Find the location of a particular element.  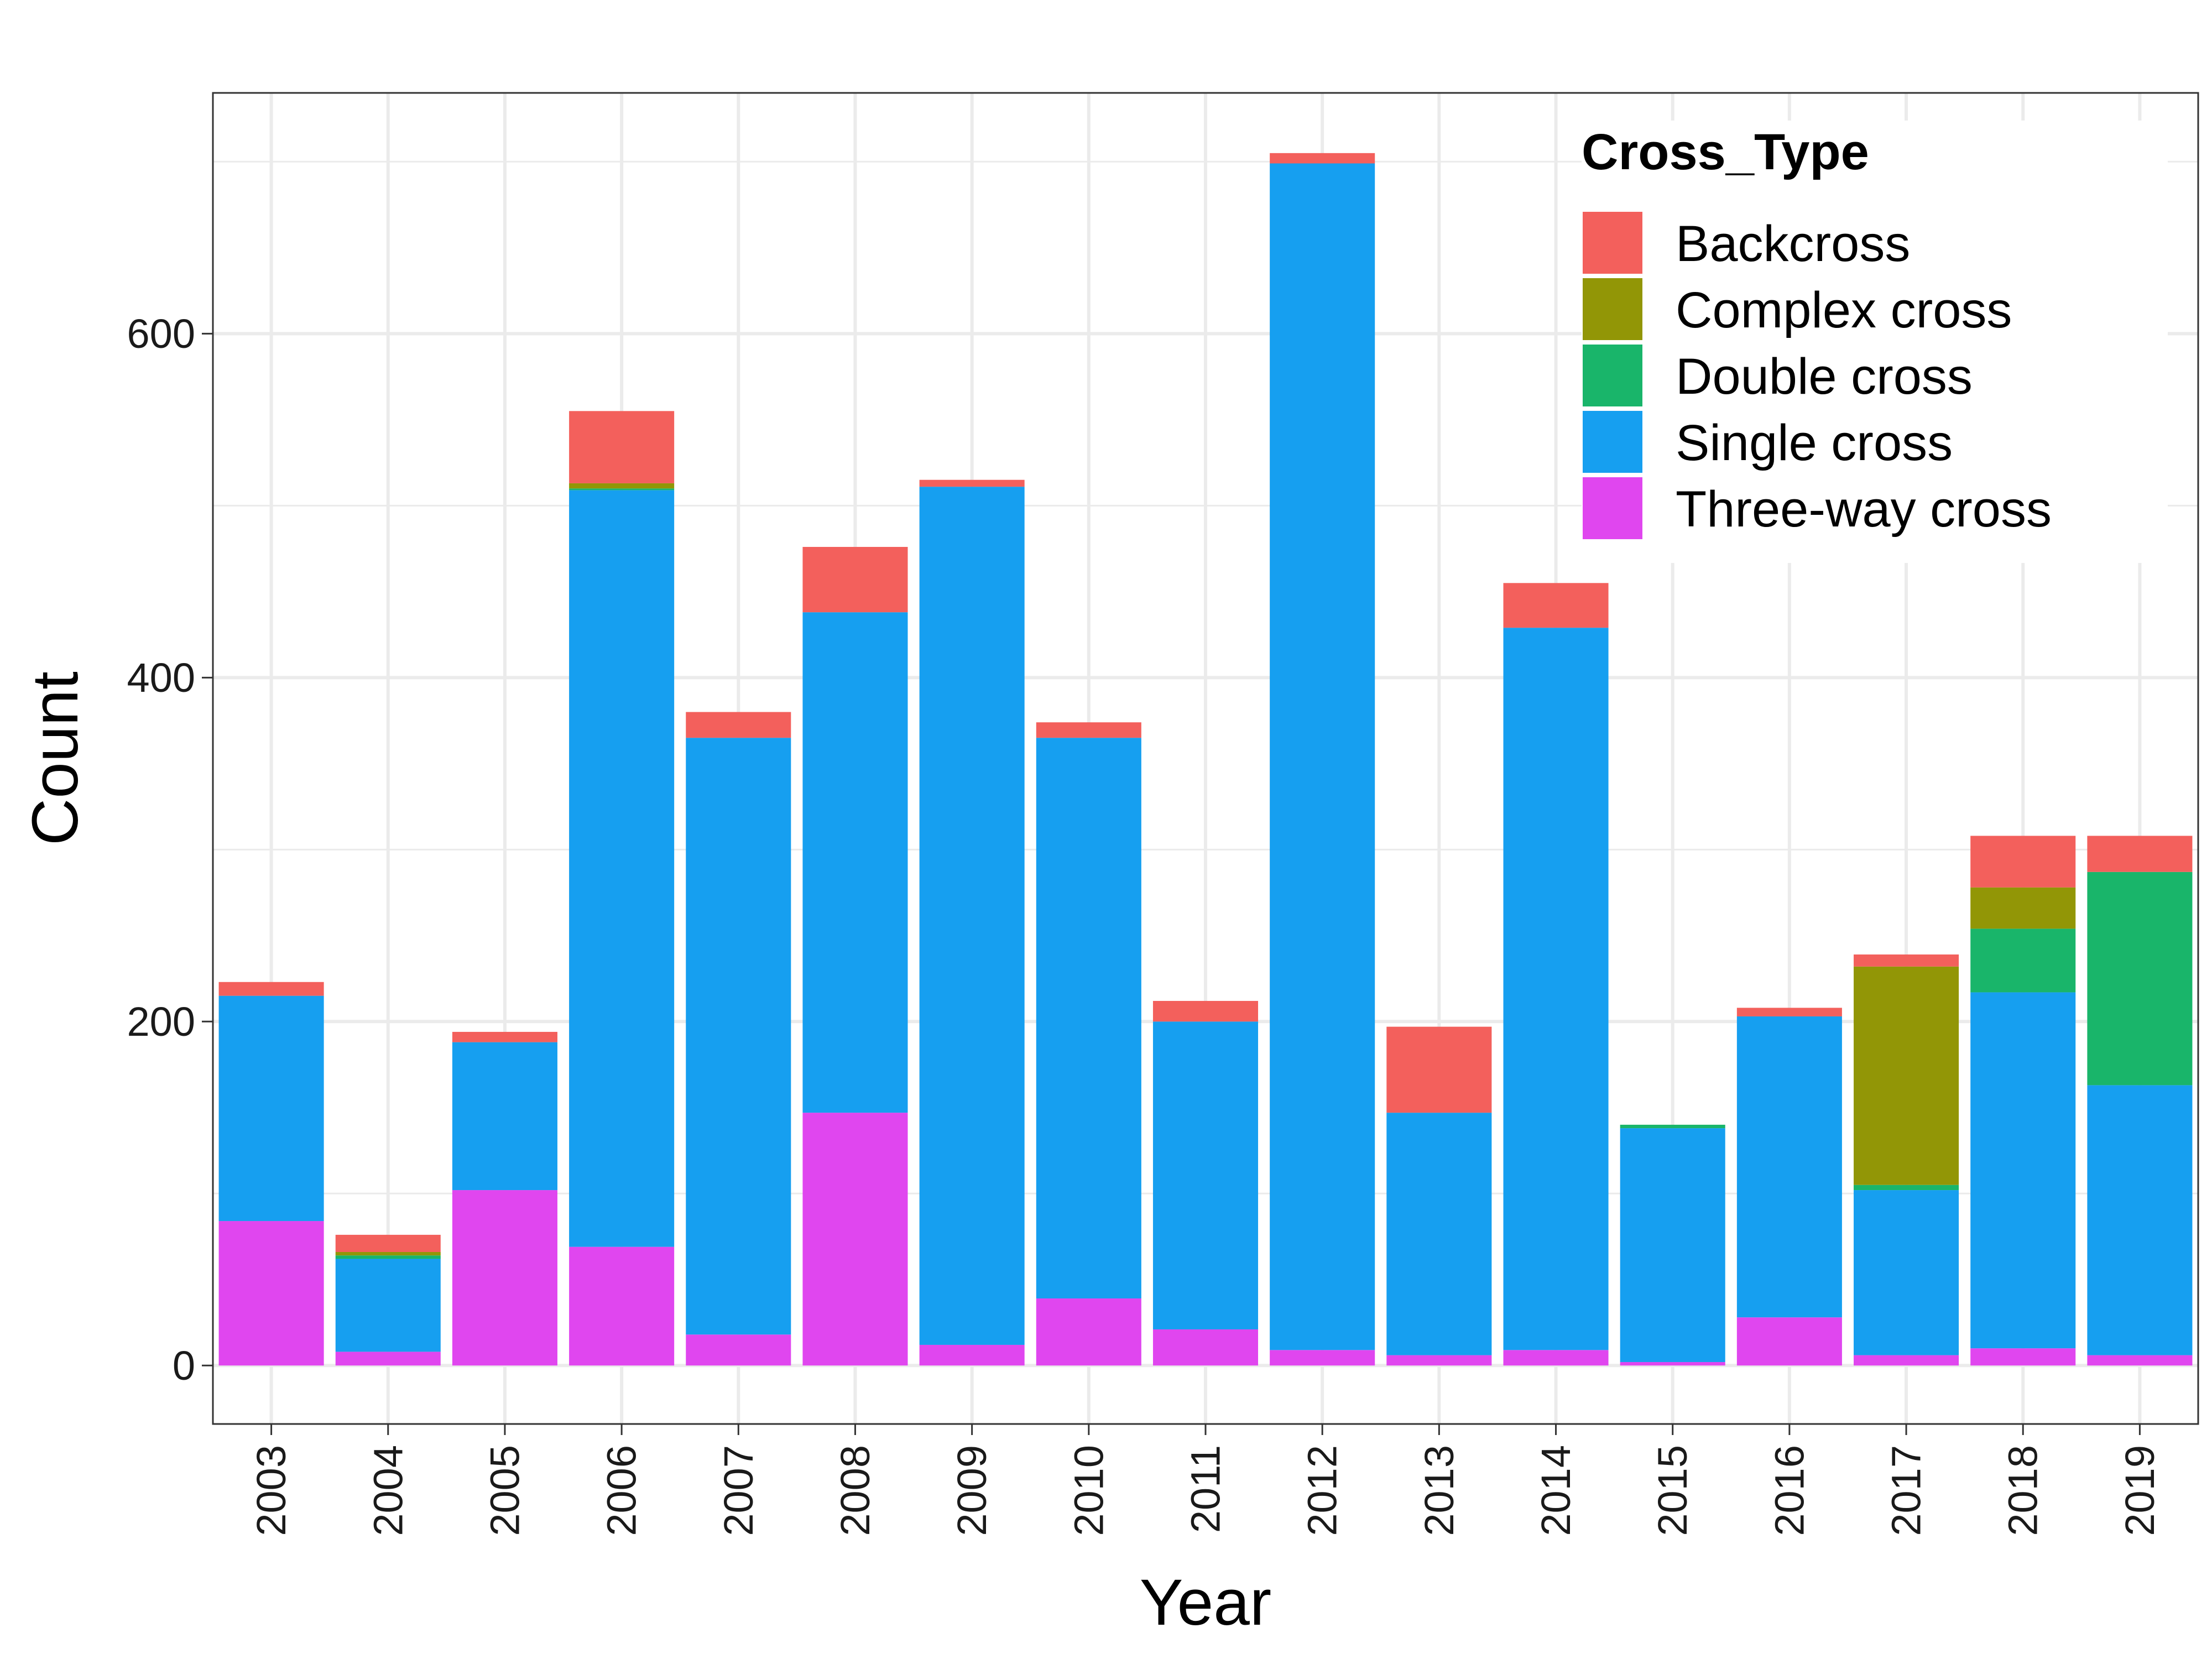

y-tick-label: 600 is located at coordinates (161, 334).